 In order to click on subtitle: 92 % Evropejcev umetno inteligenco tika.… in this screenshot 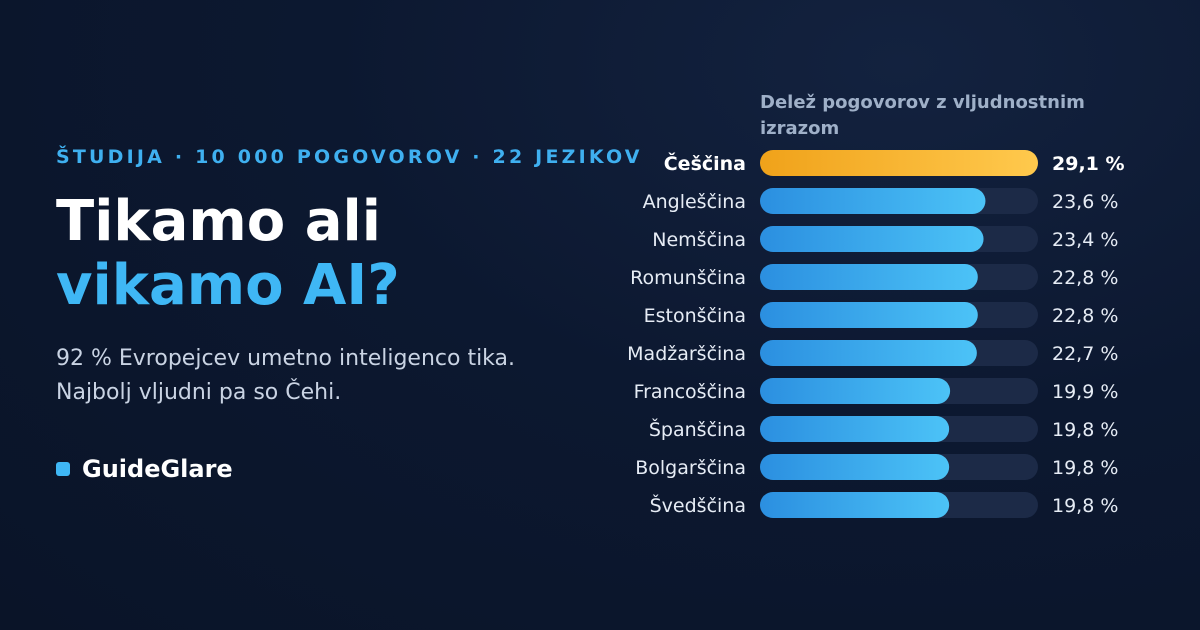, I will do `click(286, 375)`.